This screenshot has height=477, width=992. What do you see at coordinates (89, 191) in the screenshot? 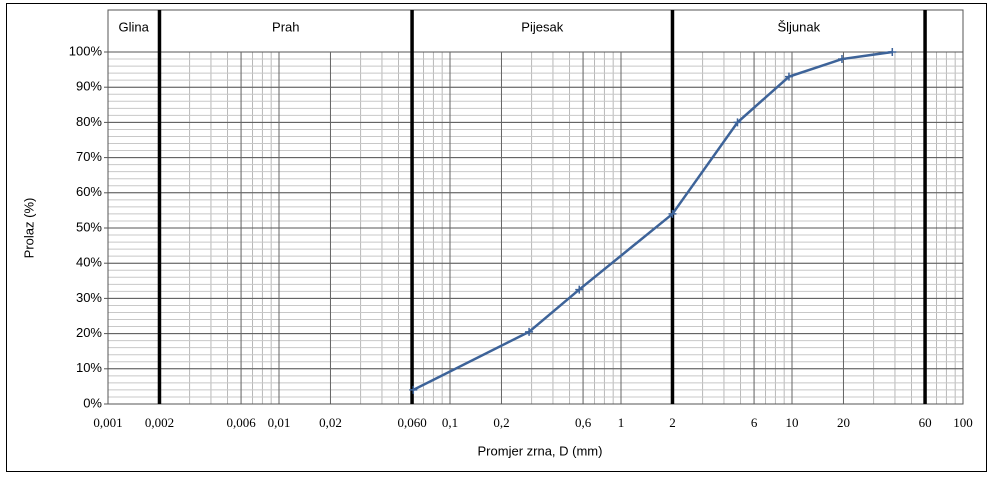
I see `y-tick-label: 60%` at bounding box center [89, 191].